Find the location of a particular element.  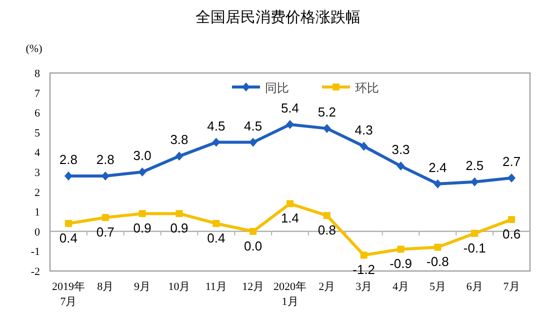

x-tick-label: 12月 is located at coordinates (253, 287).